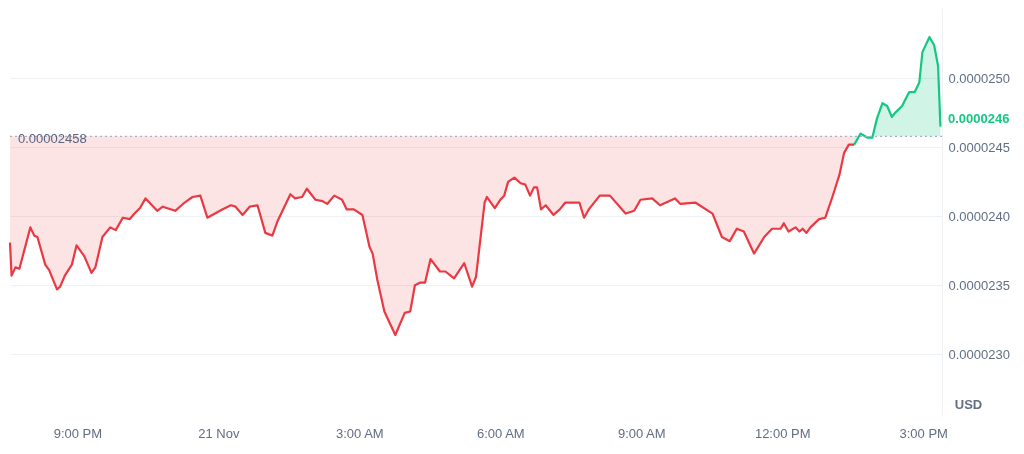  I want to click on x-tick-label: 6:00 AM, so click(500, 433).